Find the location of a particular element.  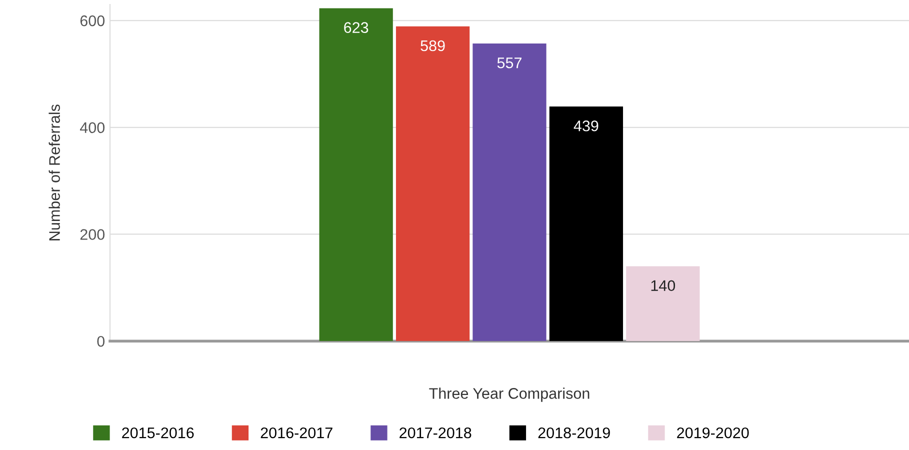

y-tick-label: 0 is located at coordinates (101, 341).